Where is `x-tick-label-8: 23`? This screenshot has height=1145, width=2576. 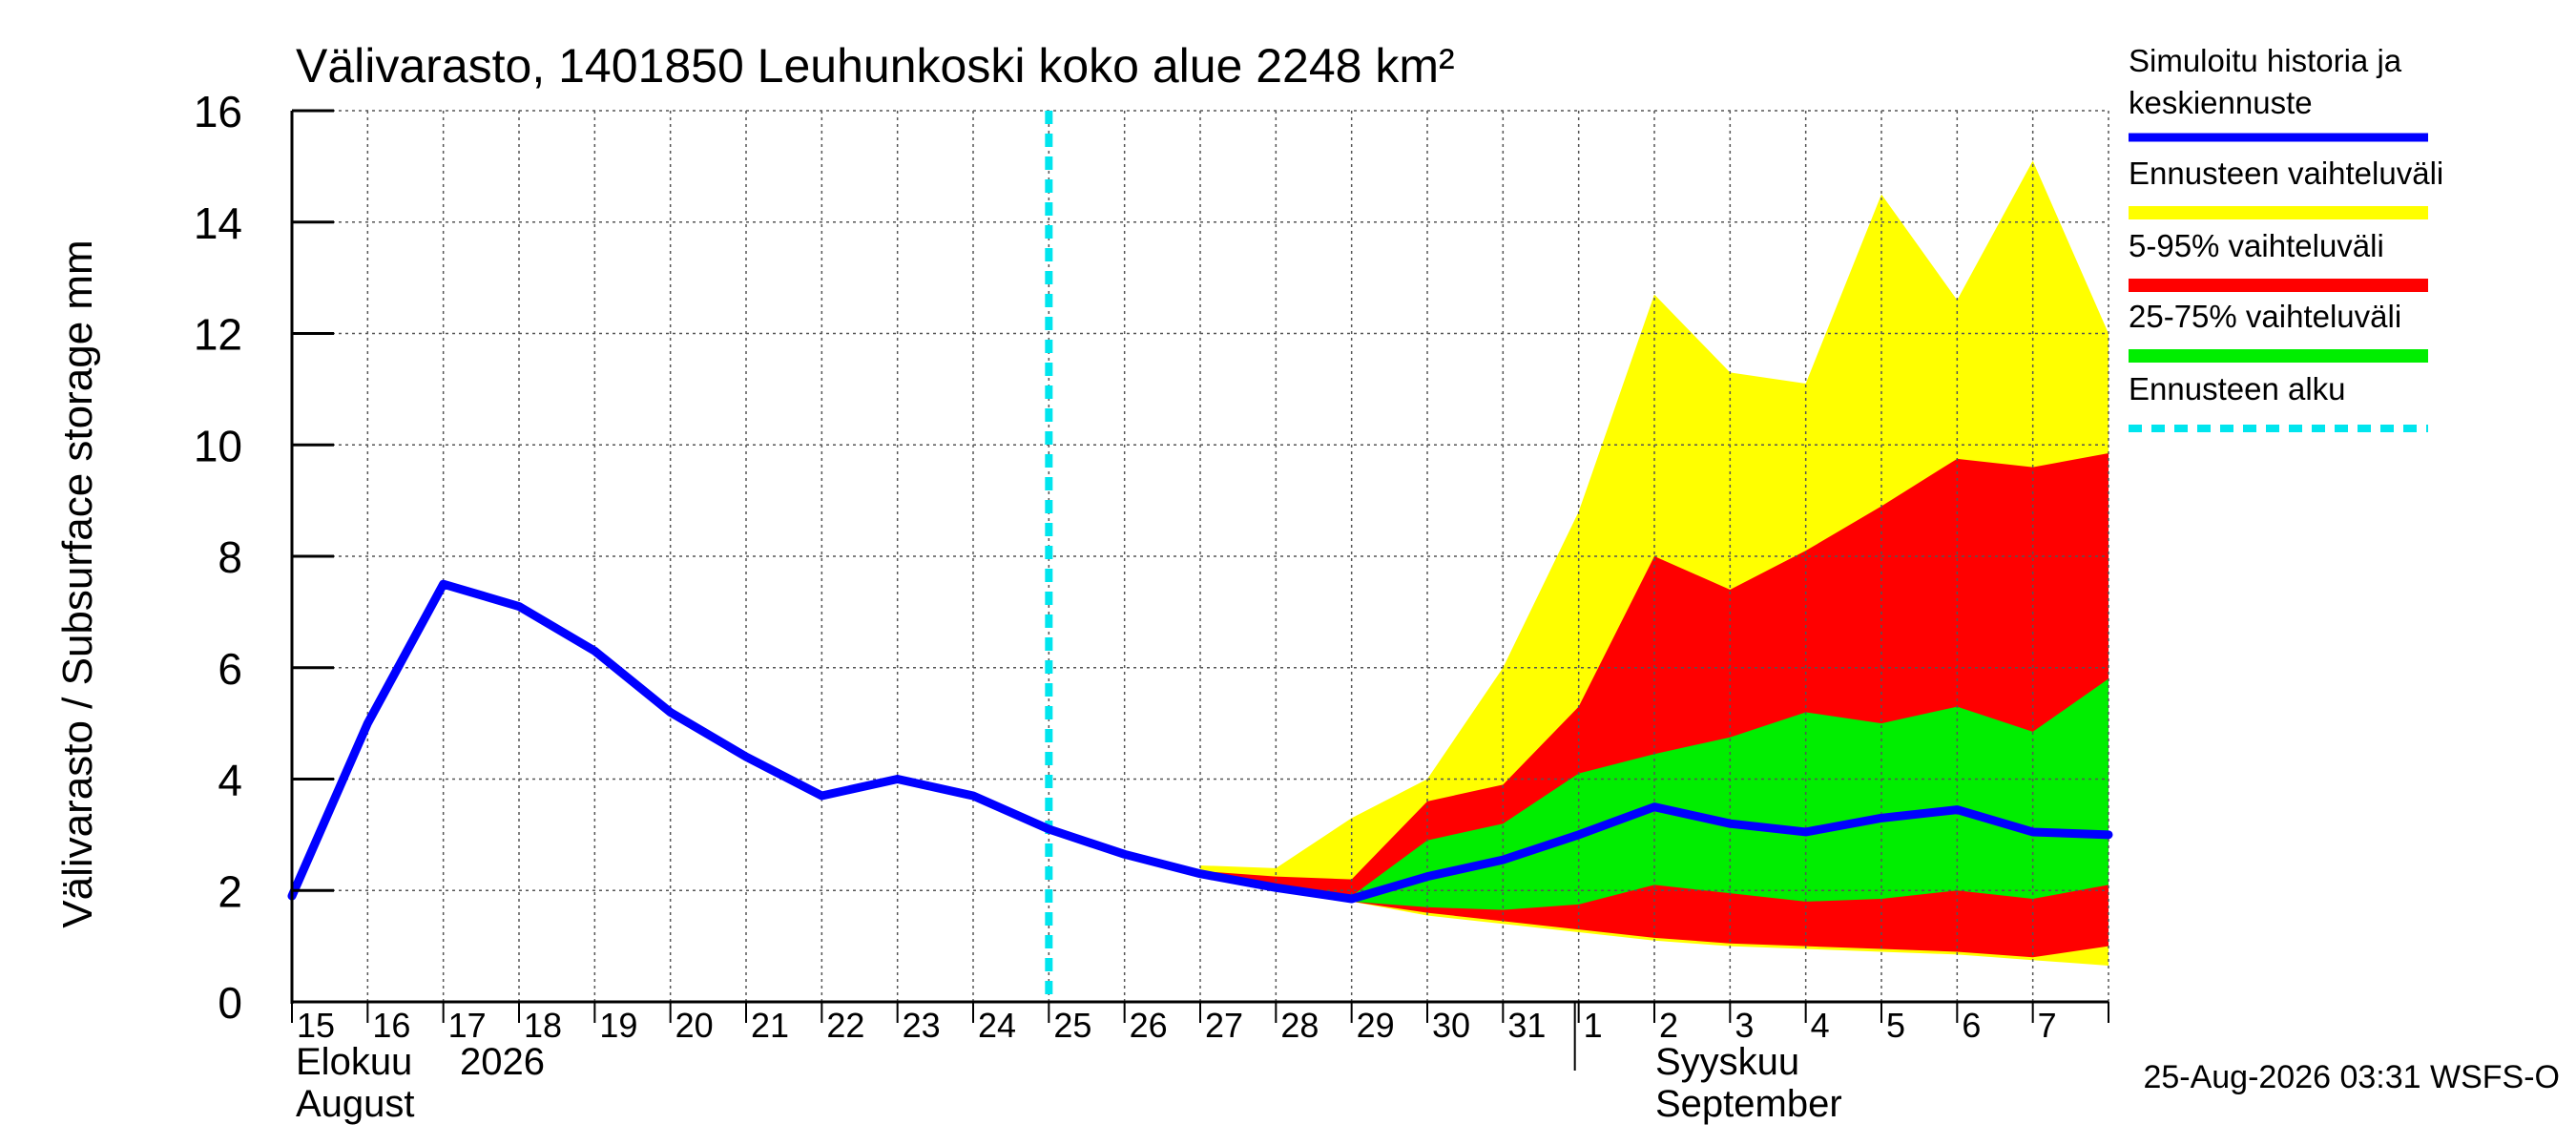 x-tick-label-8: 23 is located at coordinates (922, 1025).